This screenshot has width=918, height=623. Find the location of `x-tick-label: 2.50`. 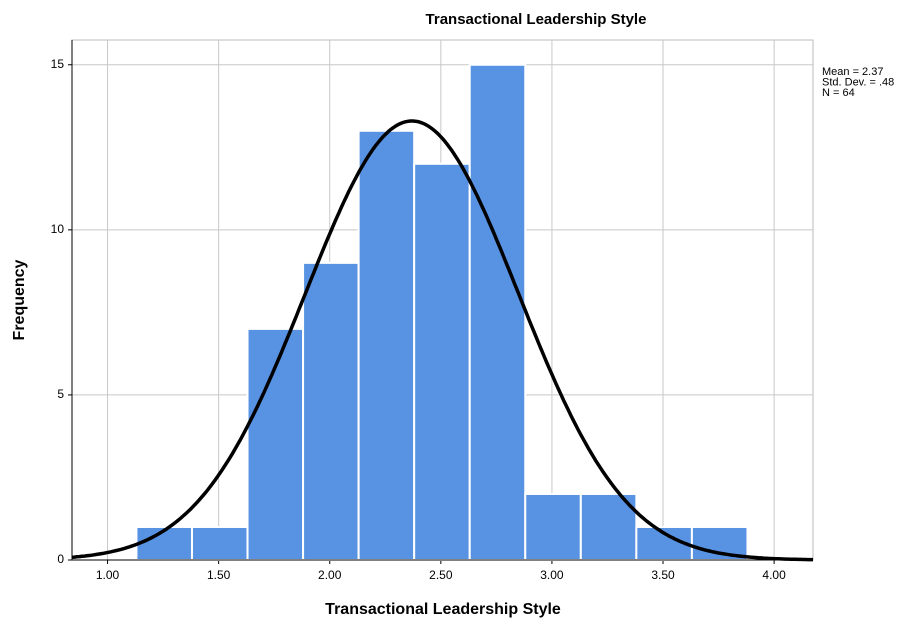

x-tick-label: 2.50 is located at coordinates (441, 575).